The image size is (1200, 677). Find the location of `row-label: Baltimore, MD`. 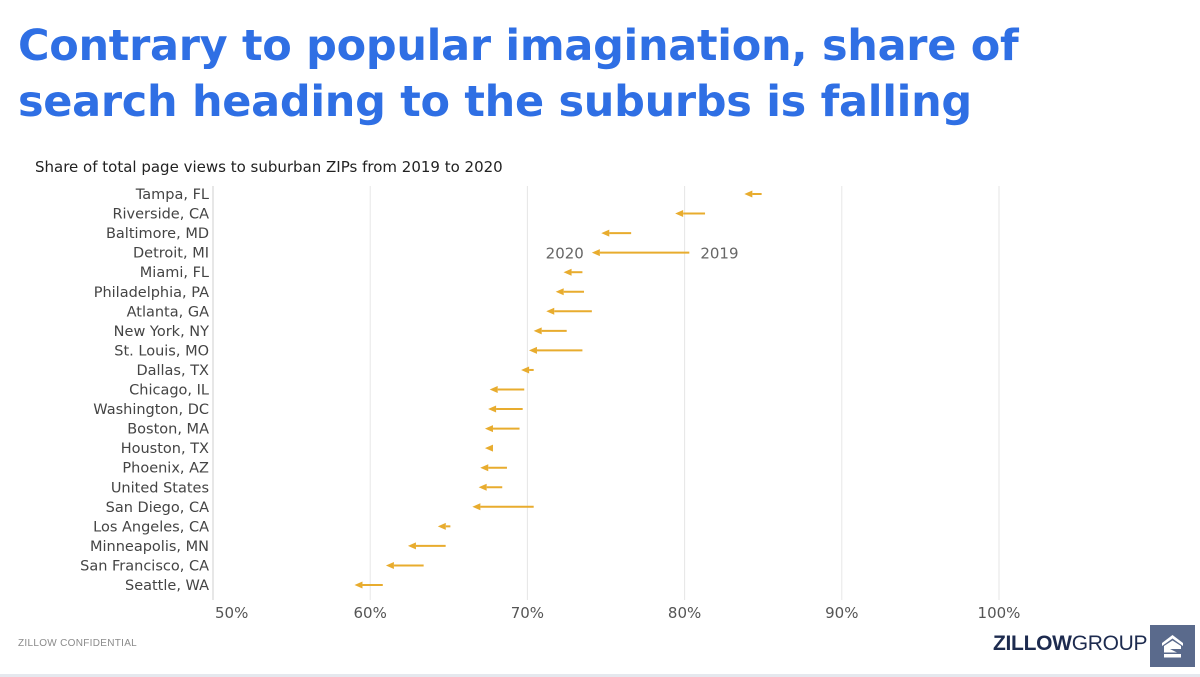

row-label: Baltimore, MD is located at coordinates (157, 234).